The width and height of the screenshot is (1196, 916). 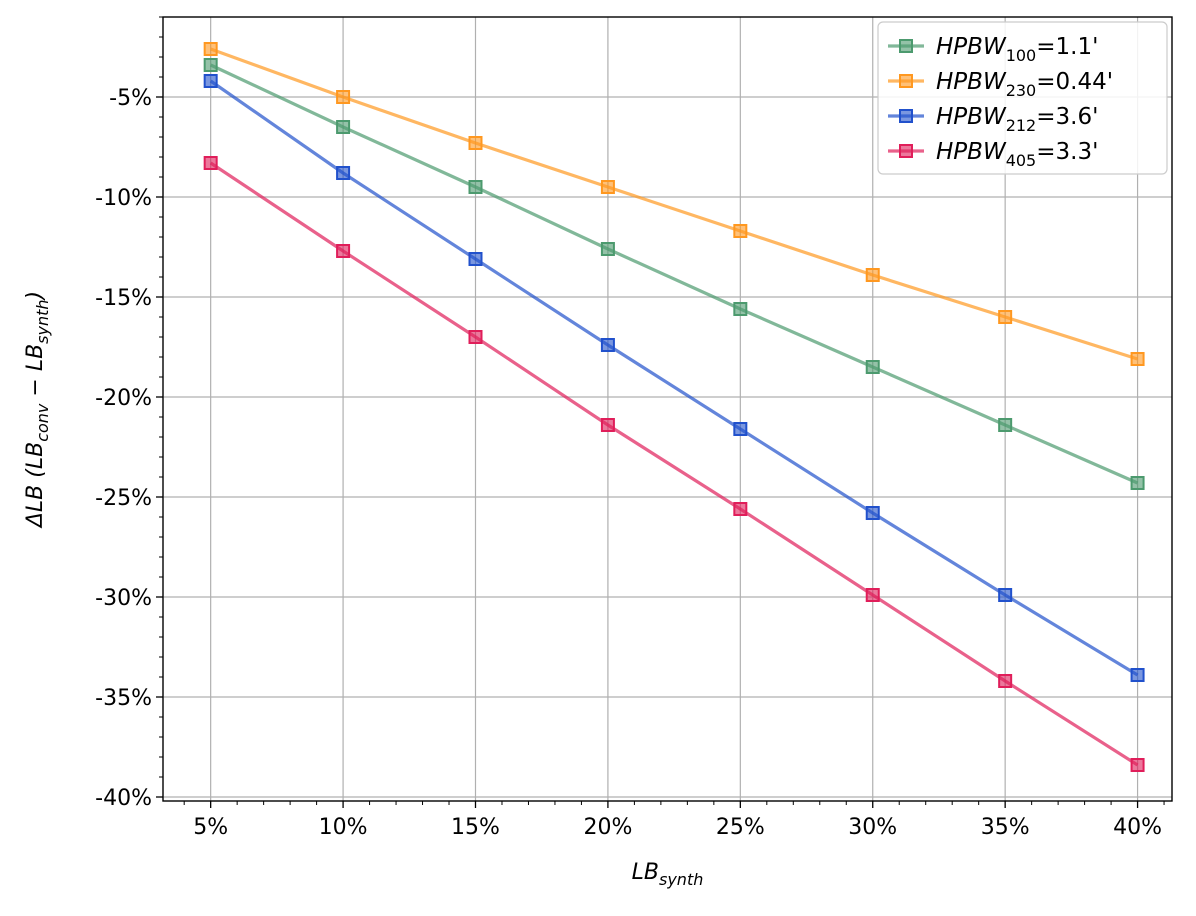 I want to click on y-axis-title: ΔLB (LBconv − LBsynth), so click(x=37, y=410).